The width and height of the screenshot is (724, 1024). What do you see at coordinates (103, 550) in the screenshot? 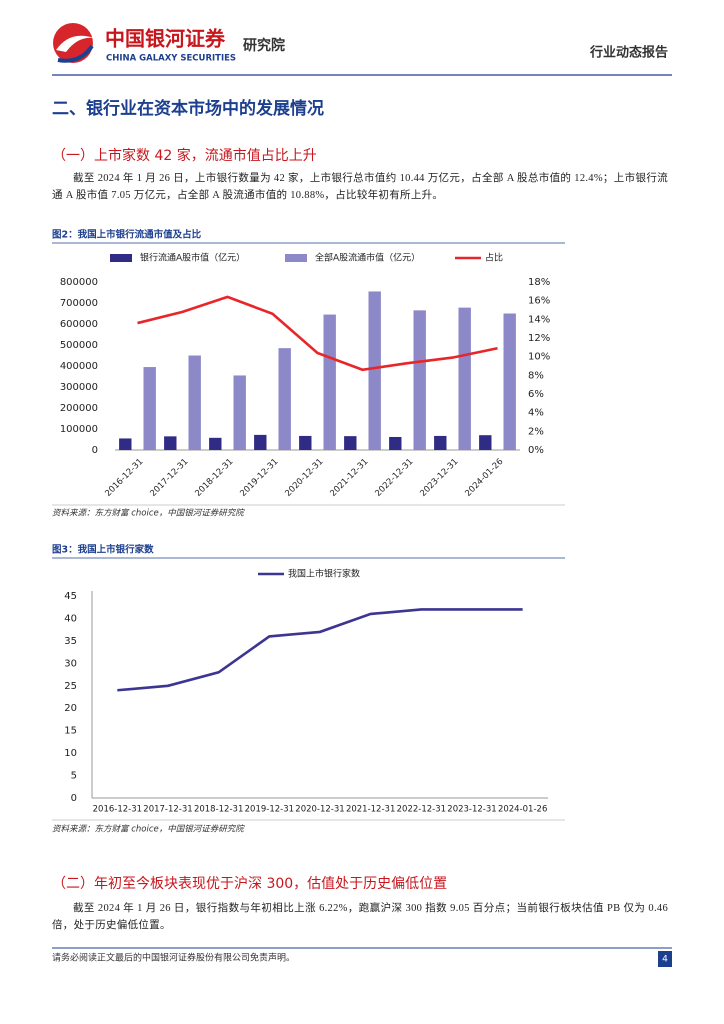
I see `figure-caption: 图3：我国上市银行家数` at bounding box center [103, 550].